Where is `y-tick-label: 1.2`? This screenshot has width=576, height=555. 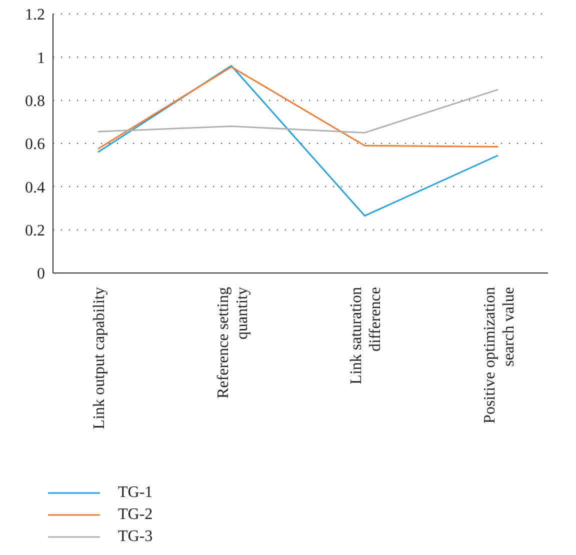 y-tick-label: 1.2 is located at coordinates (35, 15).